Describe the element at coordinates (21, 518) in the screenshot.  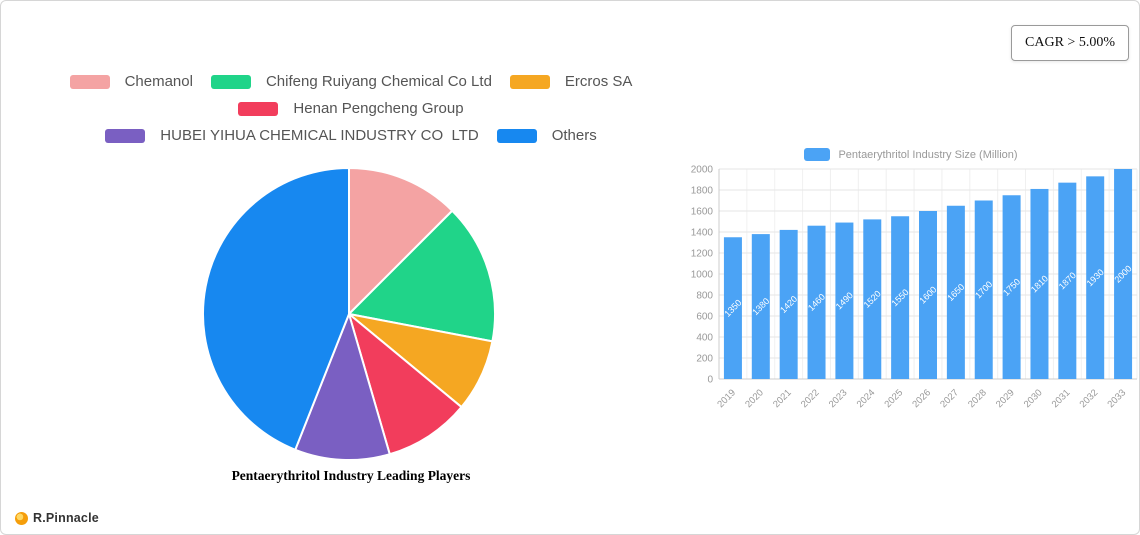
I see `pinnacle-logo-icon` at that location.